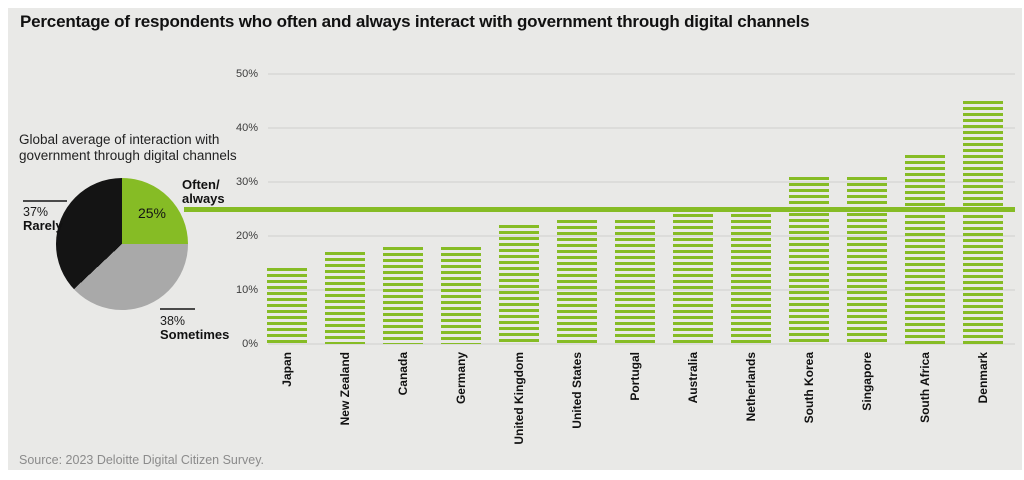 This screenshot has height=480, width=1024. Describe the element at coordinates (635, 281) in the screenshot. I see `bar-portugal` at that location.